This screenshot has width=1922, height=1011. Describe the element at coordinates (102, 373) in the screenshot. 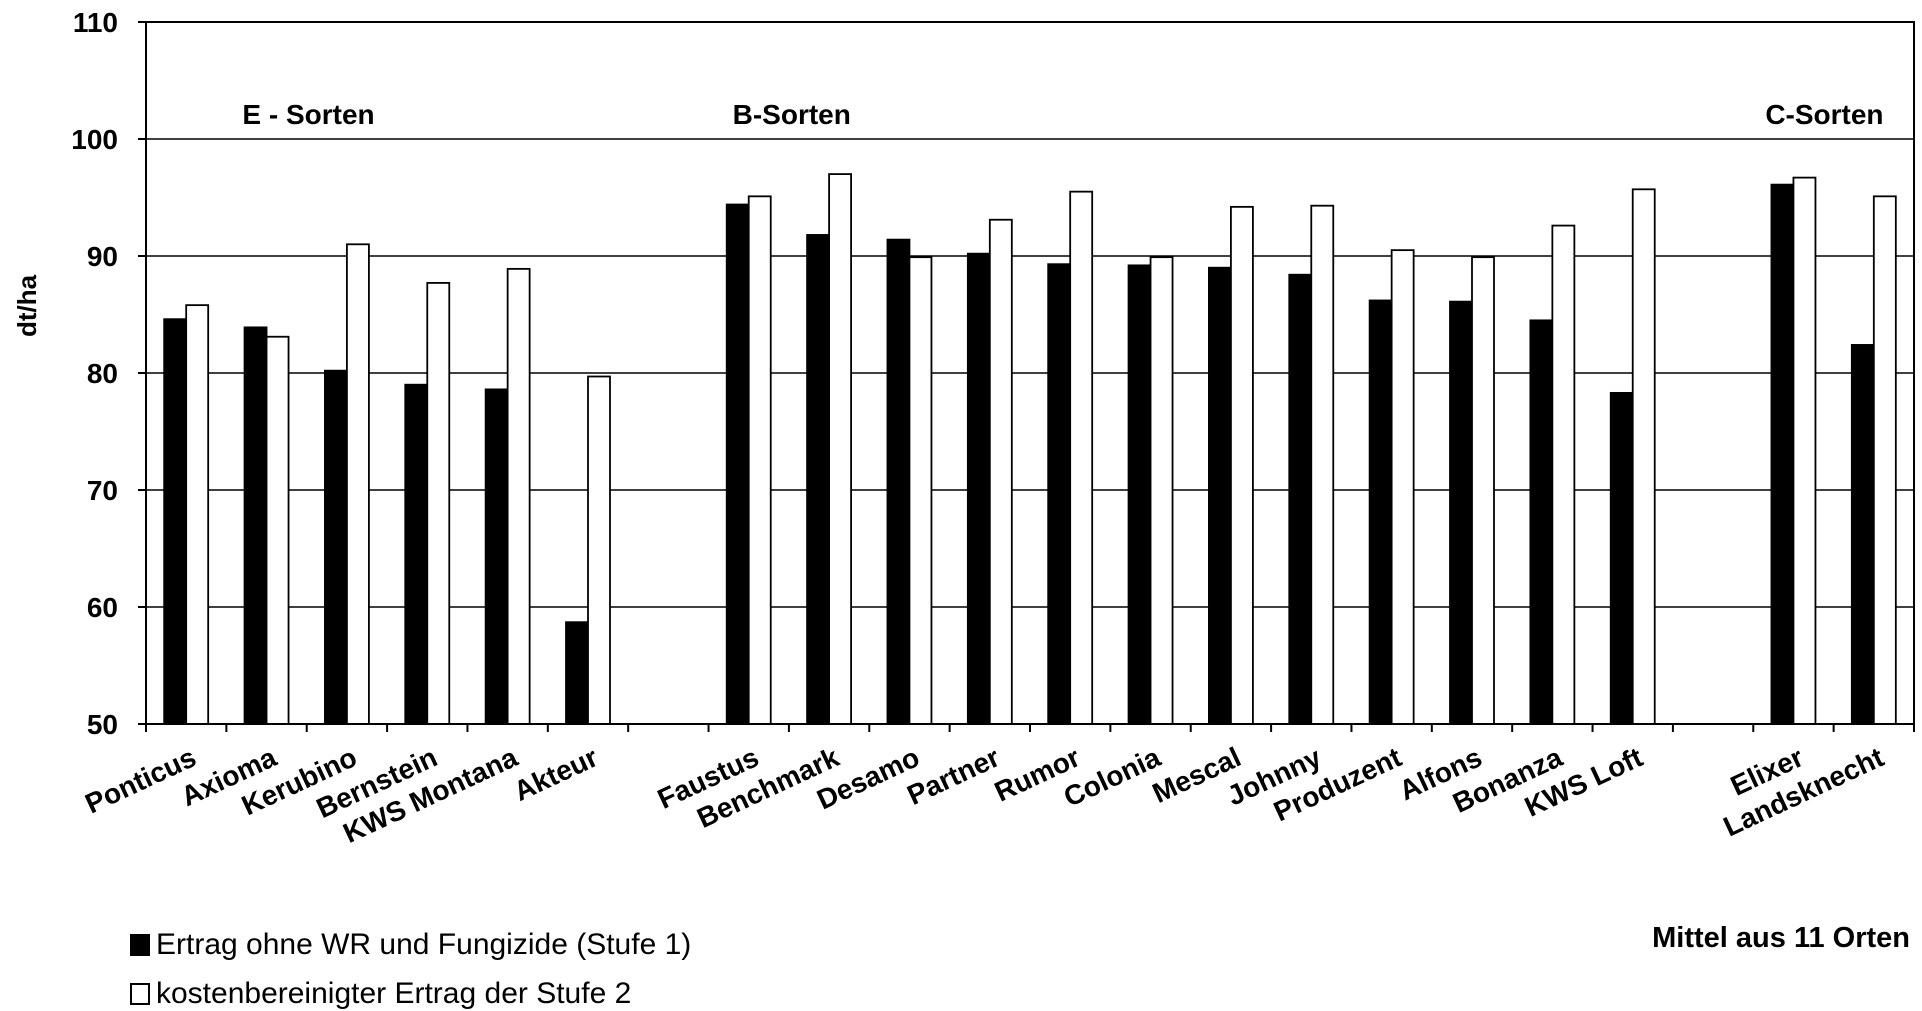

I see `y-tick-label: 80` at that location.